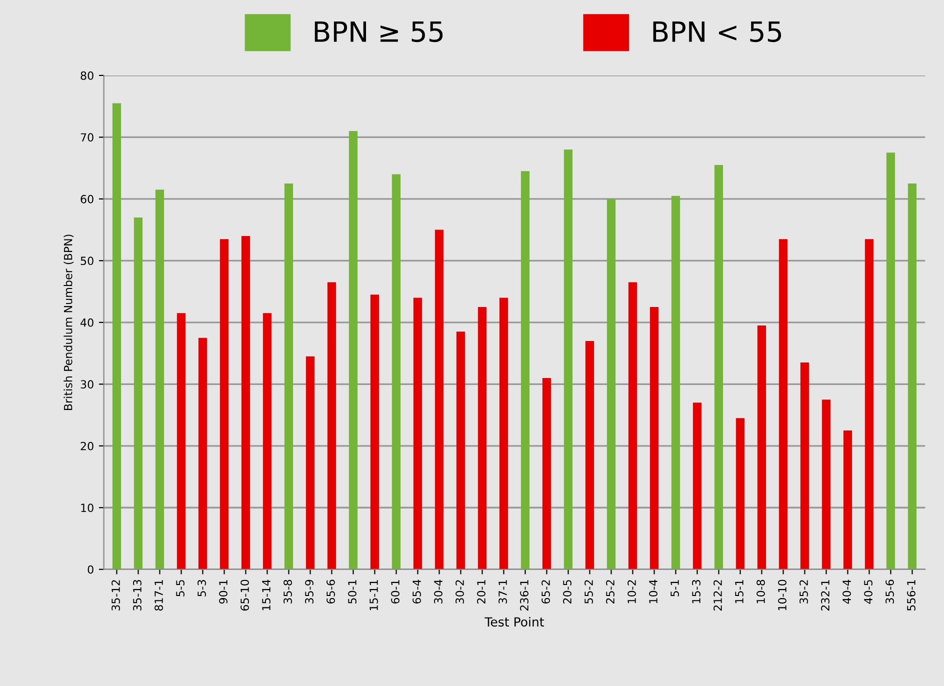  I want to click on x-tick-label: 65-6, so click(330, 592).